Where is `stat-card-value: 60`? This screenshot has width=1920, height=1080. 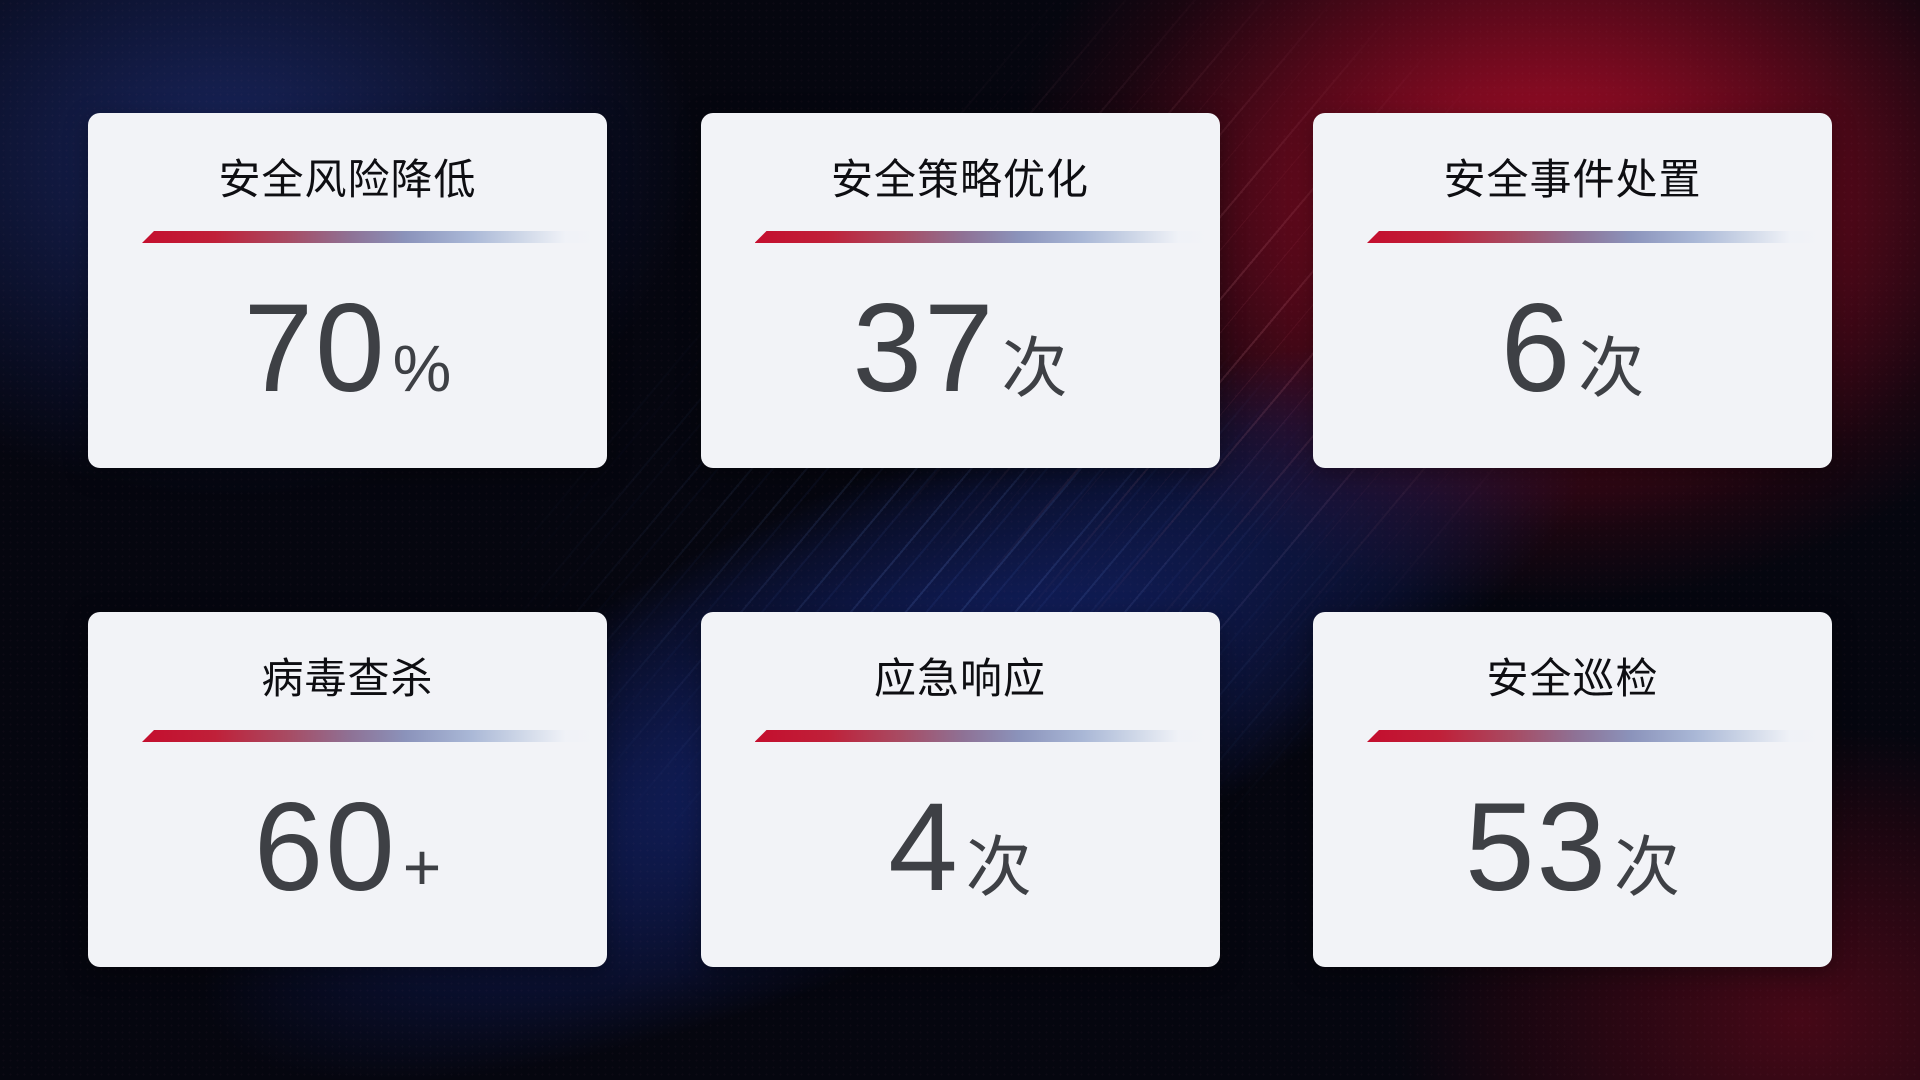
stat-card-value: 60 is located at coordinates (325, 847).